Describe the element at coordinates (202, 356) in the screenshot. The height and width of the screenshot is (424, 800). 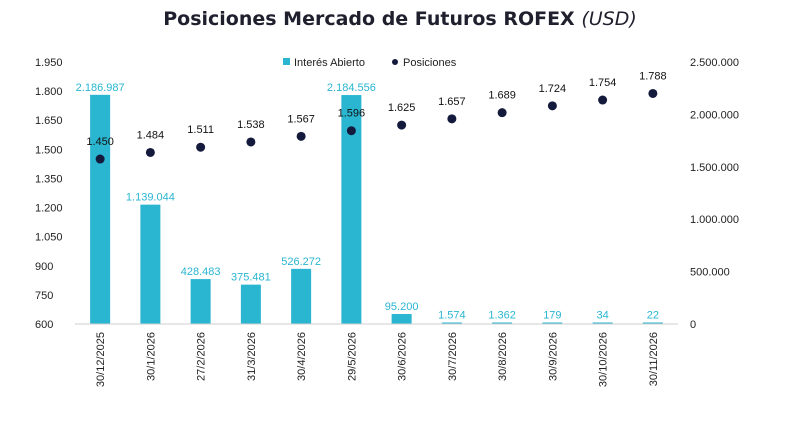
I see `x-tick-label: 27/2/2026` at that location.